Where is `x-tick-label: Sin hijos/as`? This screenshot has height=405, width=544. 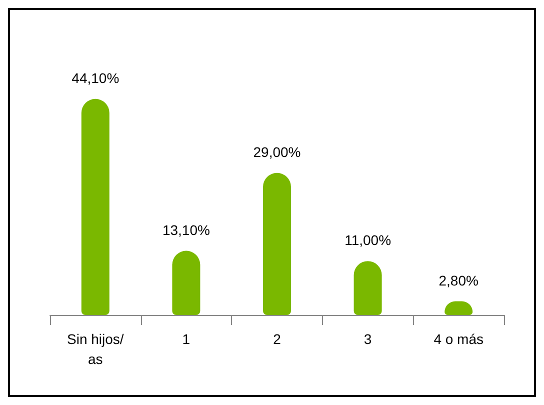
x-tick-label: Sin hijos/as is located at coordinates (95, 349).